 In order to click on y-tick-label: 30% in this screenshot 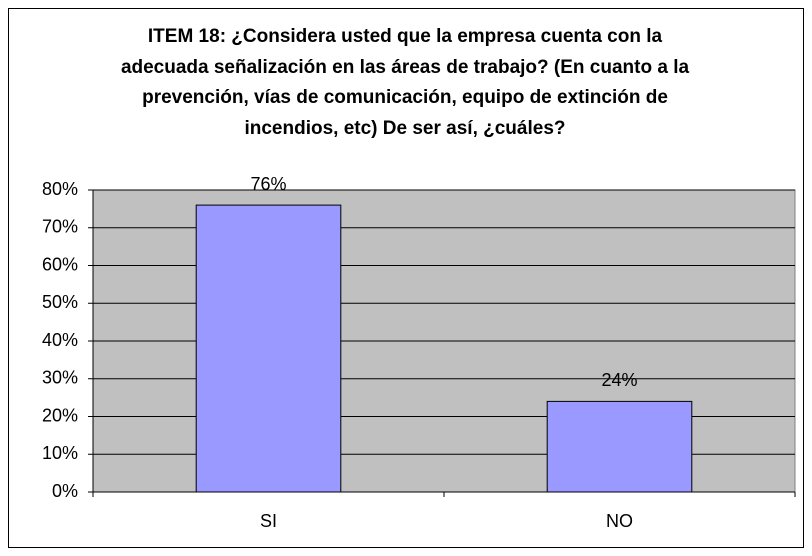, I will do `click(60, 378)`.